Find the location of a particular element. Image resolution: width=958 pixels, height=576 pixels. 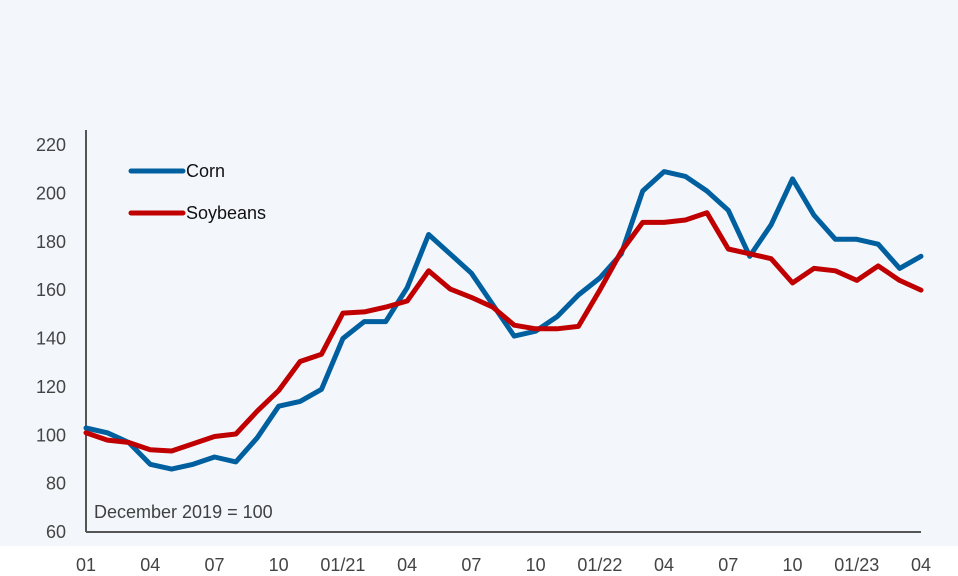

y-axis-tick-labels: 60 80 100 120 140 160 180 200 220 is located at coordinates (51, 338).